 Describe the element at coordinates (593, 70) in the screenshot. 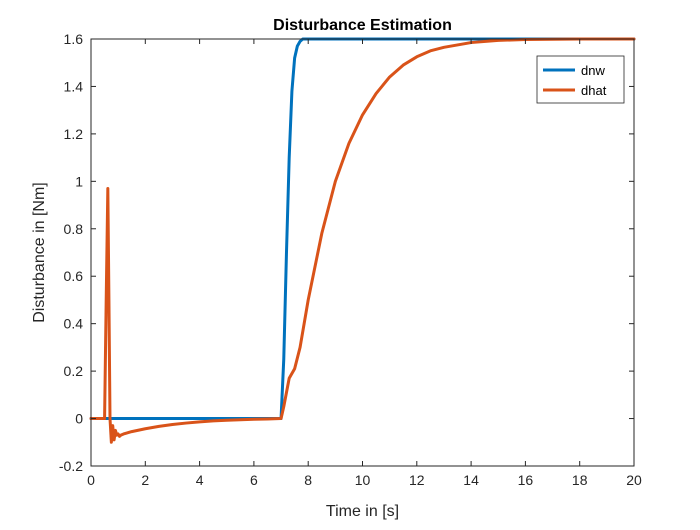

I see `legend-label-dnw: dnw` at that location.